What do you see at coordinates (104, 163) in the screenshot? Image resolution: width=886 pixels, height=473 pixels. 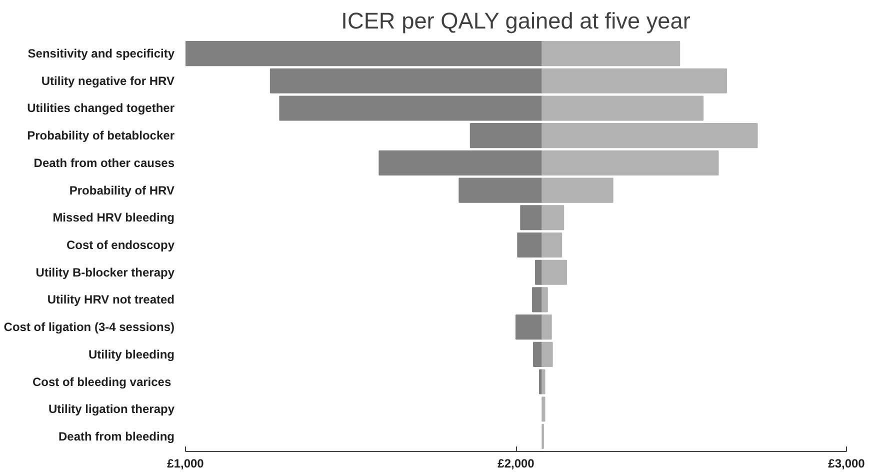 I see `y-tick-label: Death from other causes` at bounding box center [104, 163].